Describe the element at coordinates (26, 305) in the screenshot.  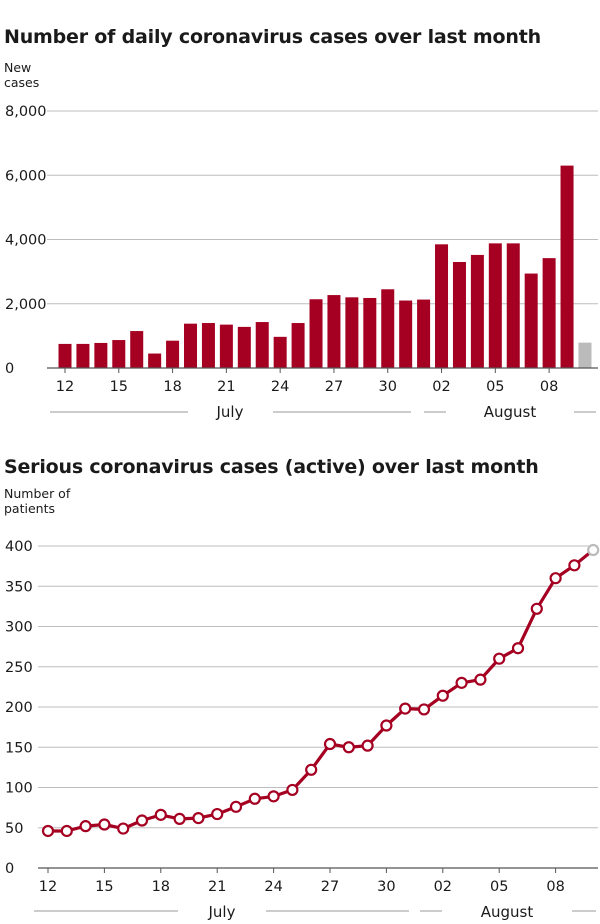
I see `y-tick-label: 2,000` at that location.